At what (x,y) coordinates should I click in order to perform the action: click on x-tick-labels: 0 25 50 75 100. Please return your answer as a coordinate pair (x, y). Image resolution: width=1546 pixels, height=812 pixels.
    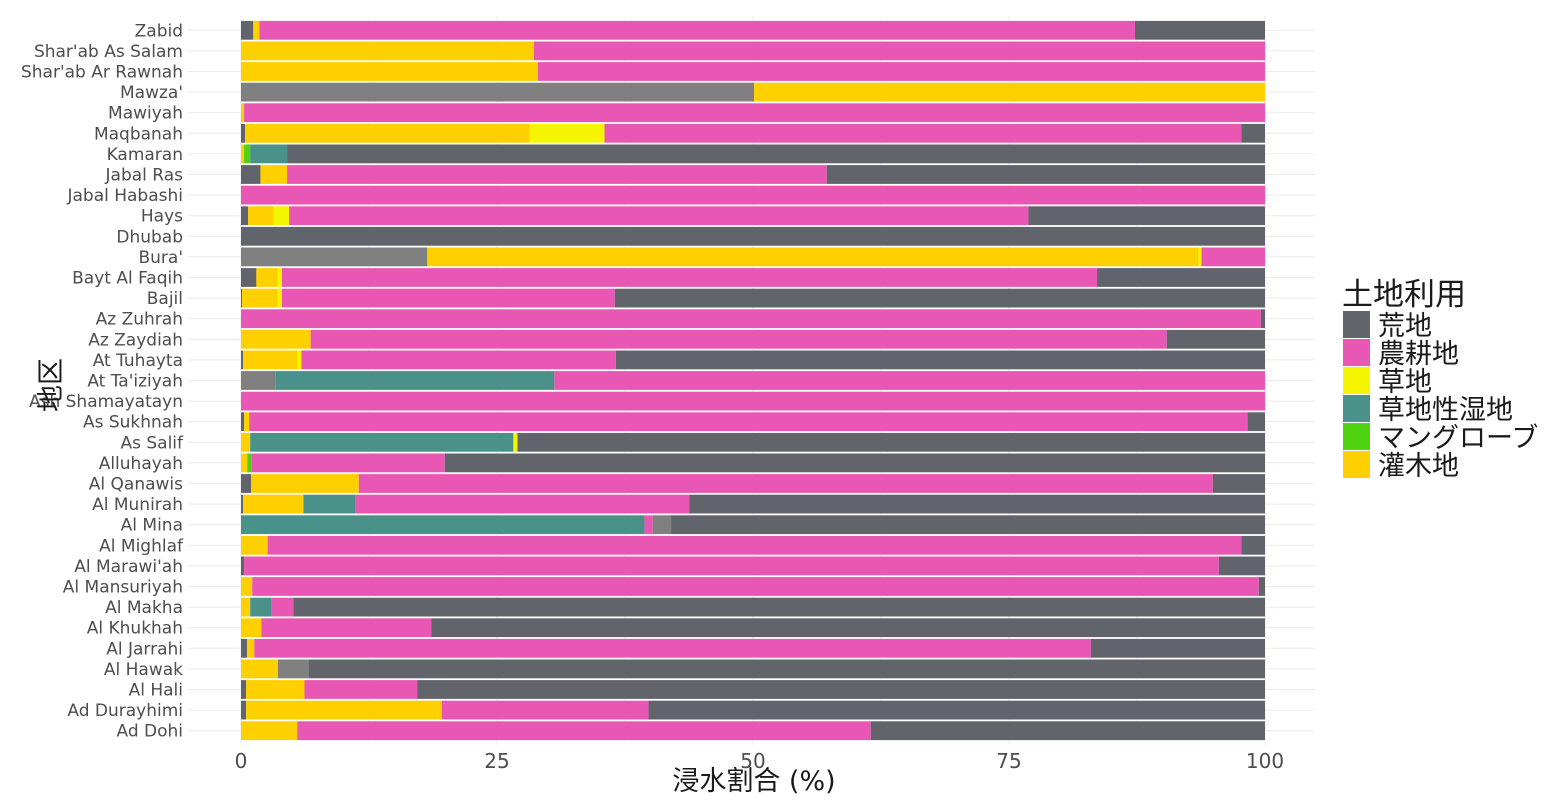
    Looking at the image, I should click on (759, 761).